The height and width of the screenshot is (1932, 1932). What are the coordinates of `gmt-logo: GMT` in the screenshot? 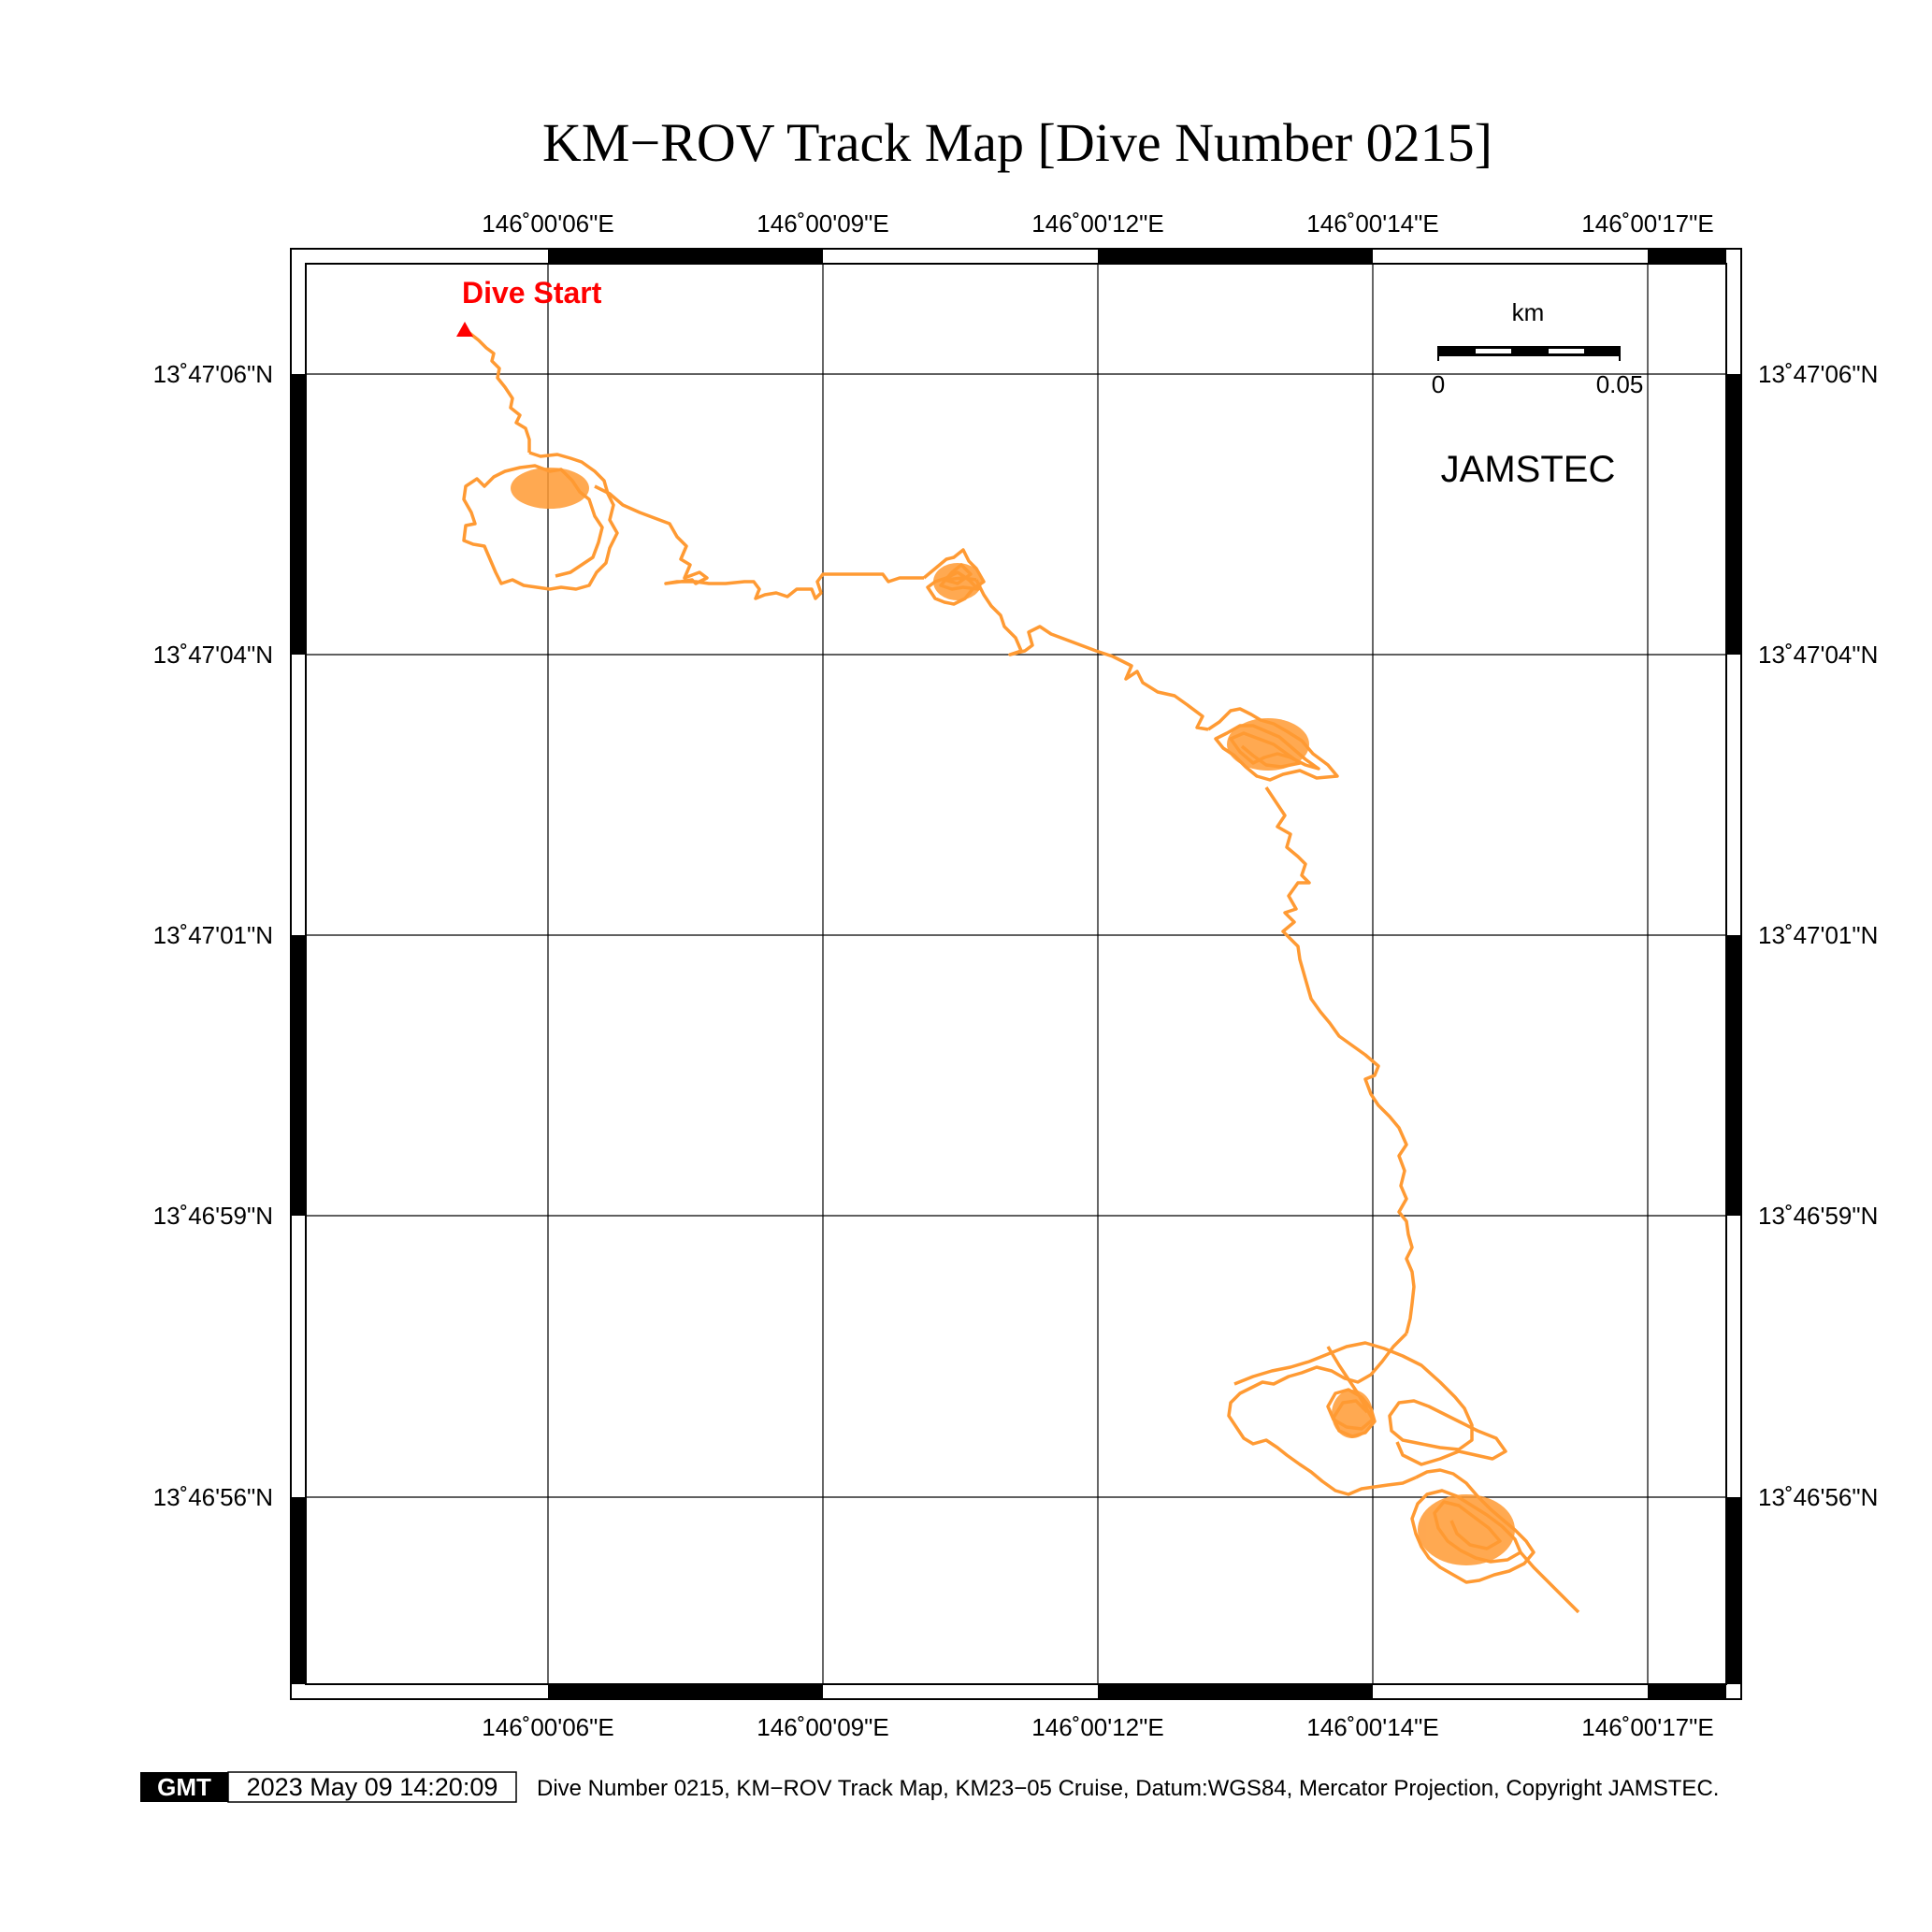 It's located at (184, 1787).